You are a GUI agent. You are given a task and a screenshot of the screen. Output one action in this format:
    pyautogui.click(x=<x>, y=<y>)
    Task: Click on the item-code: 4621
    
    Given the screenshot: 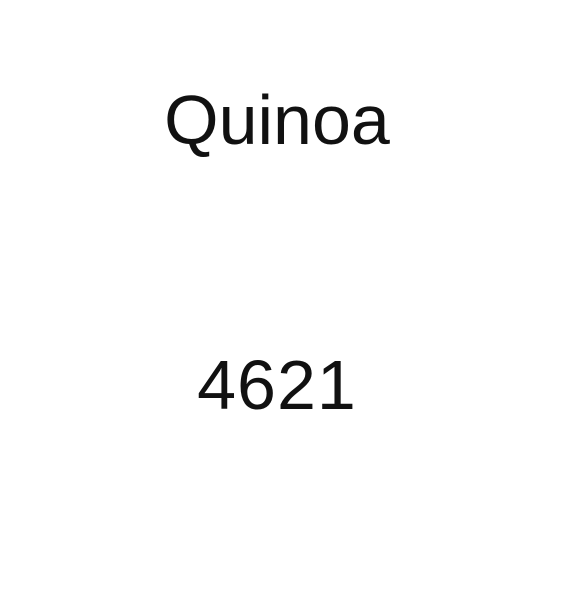 What is the action you would take?
    pyautogui.click(x=277, y=385)
    